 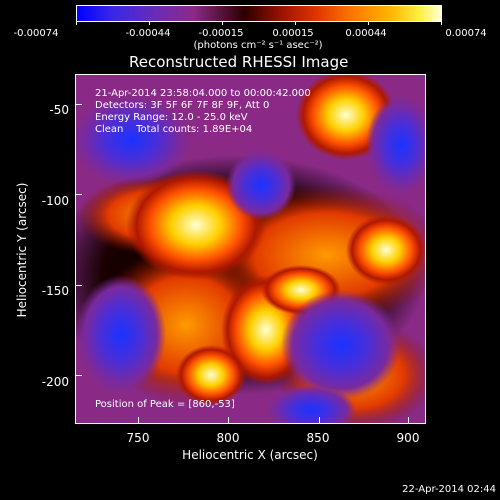 I want to click on detectors-info: Detectors: 3F 5F 6F 7F 8F 9F, Att 0, so click(x=182, y=105).